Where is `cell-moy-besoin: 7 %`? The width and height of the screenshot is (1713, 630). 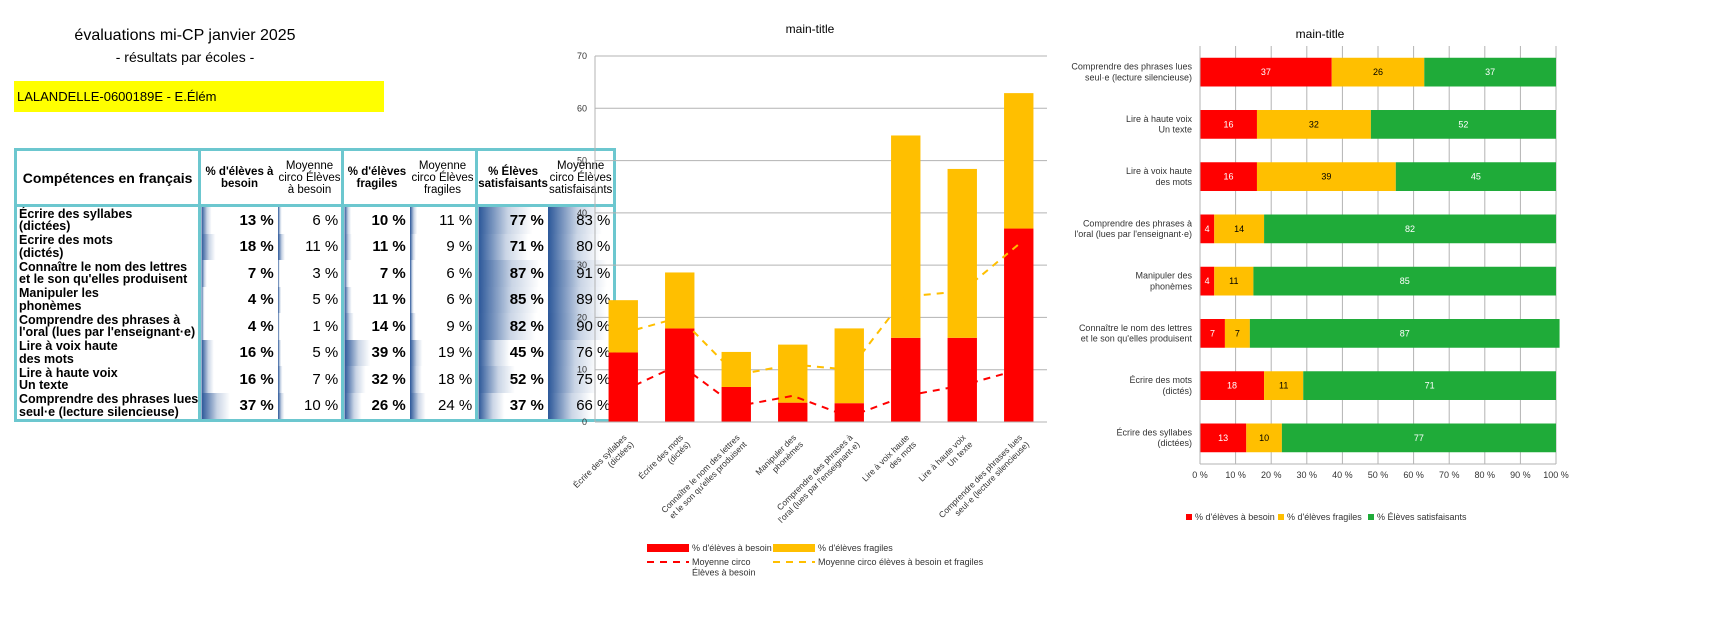 cell-moy-besoin: 7 % is located at coordinates (310, 379).